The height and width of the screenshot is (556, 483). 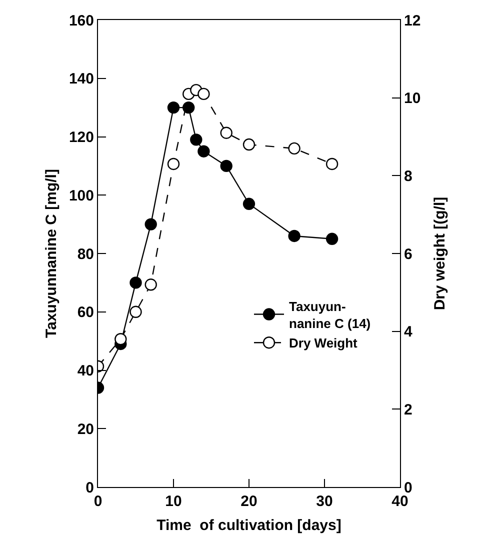 What do you see at coordinates (85, 429) in the screenshot?
I see `y-tick-label: 20` at bounding box center [85, 429].